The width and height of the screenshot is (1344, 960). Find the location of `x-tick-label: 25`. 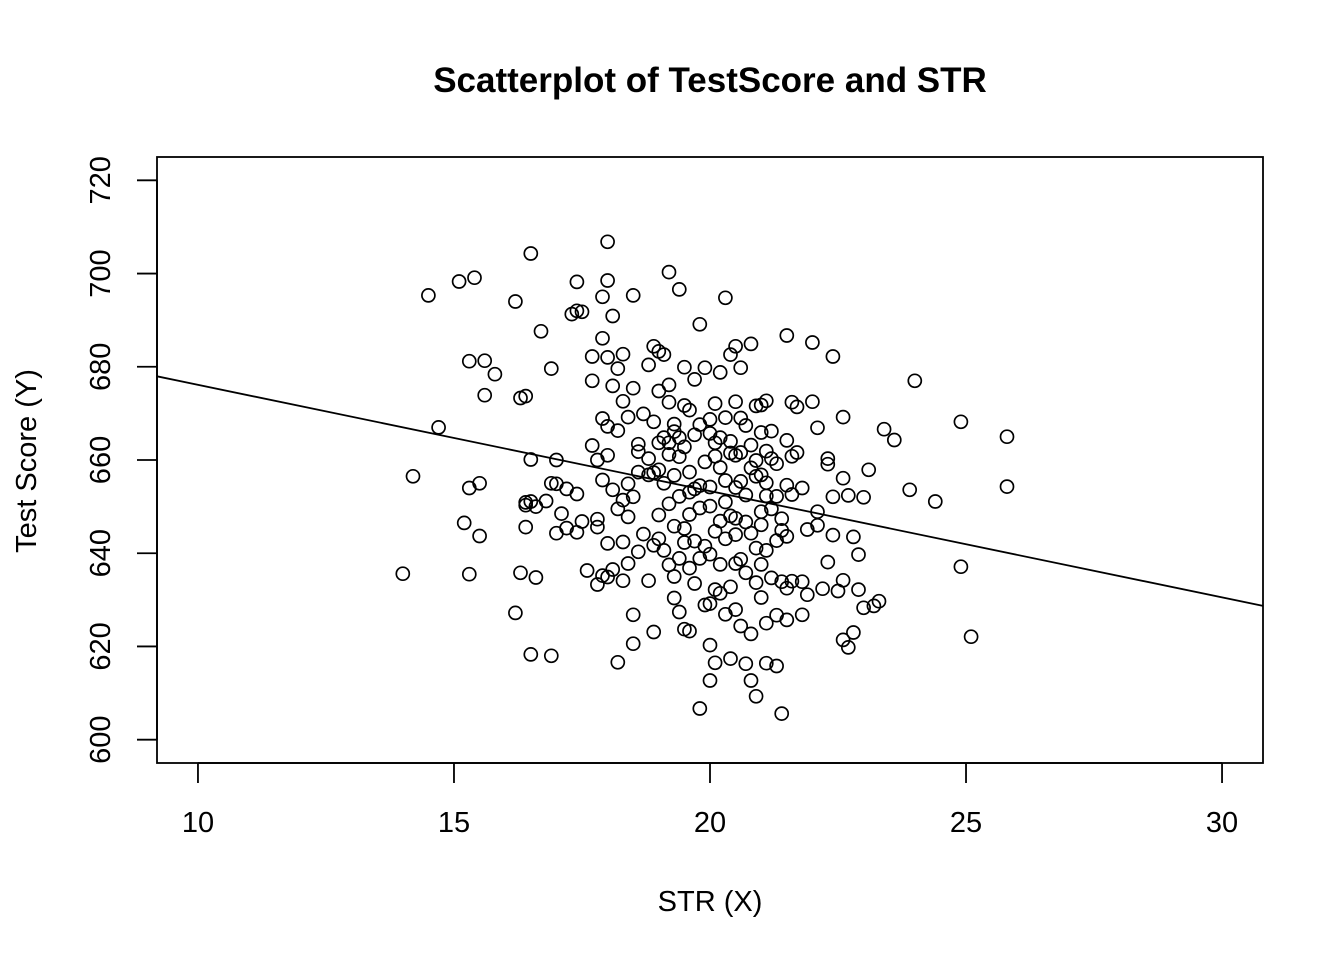

x-tick-label: 25 is located at coordinates (966, 823).